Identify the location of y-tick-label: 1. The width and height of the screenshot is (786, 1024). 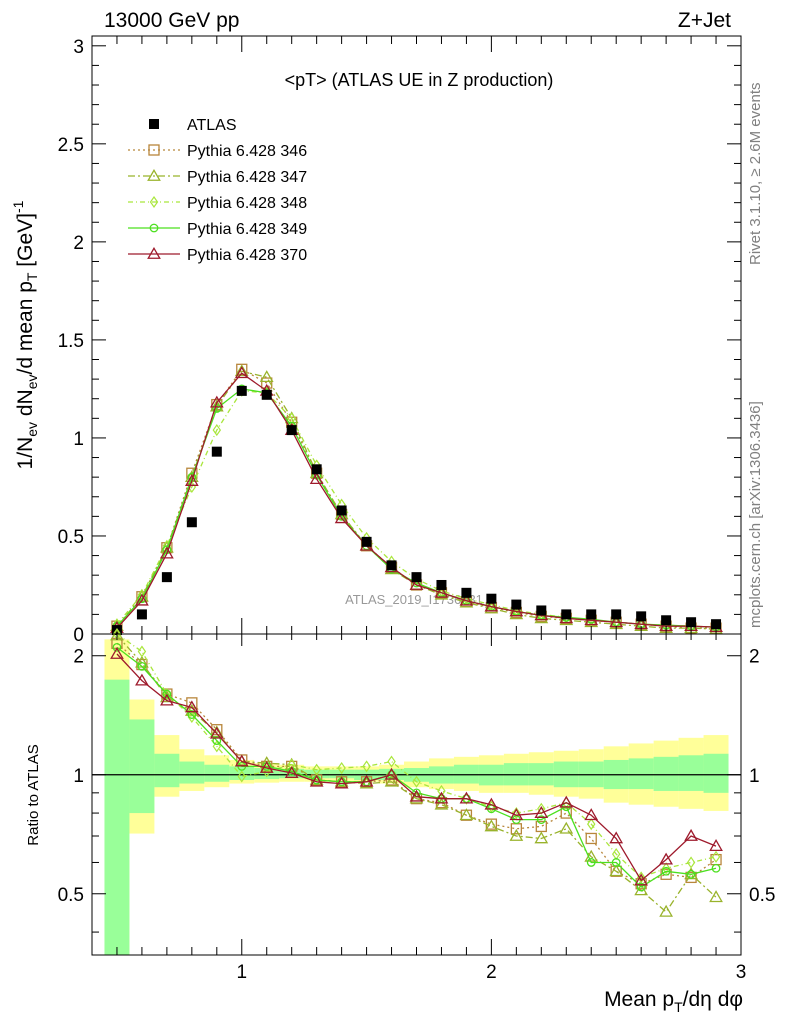
(78, 439).